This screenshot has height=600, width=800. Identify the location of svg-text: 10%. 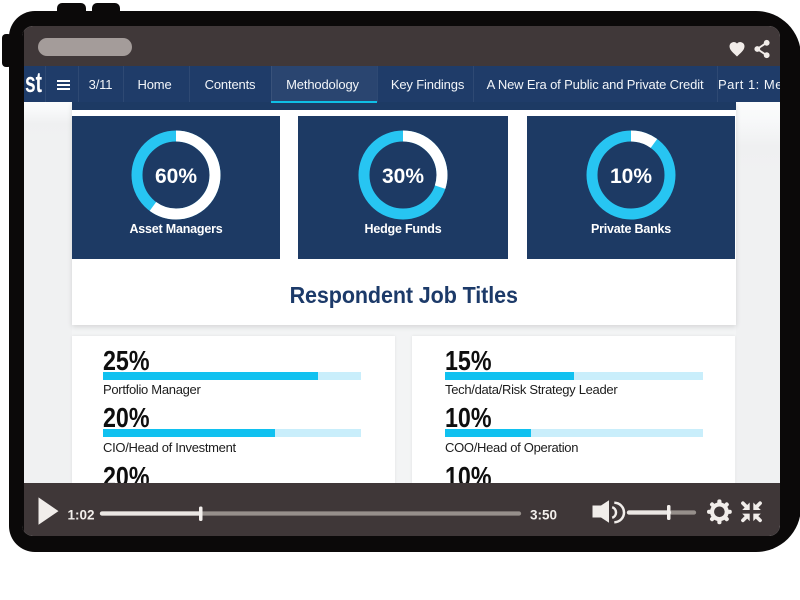
(631, 176).